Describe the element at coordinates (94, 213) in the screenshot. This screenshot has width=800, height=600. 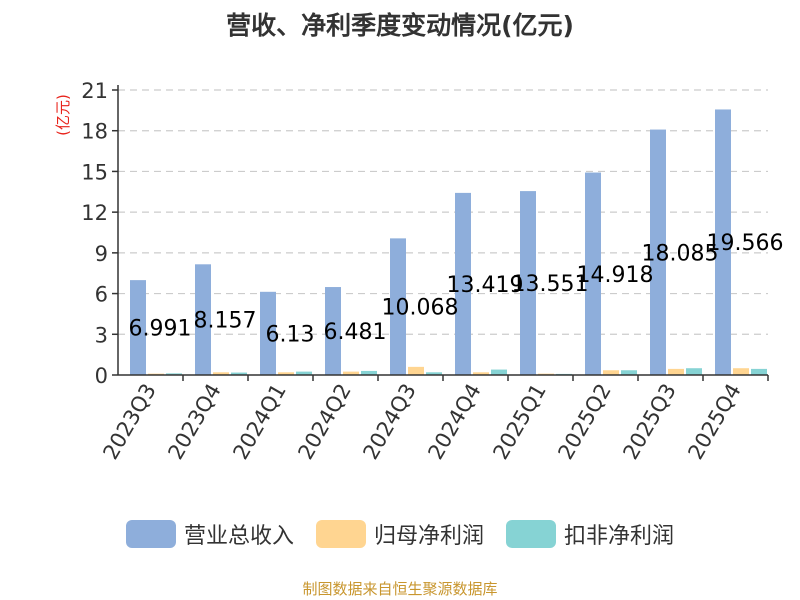
I see `y-tick-label: 12` at that location.